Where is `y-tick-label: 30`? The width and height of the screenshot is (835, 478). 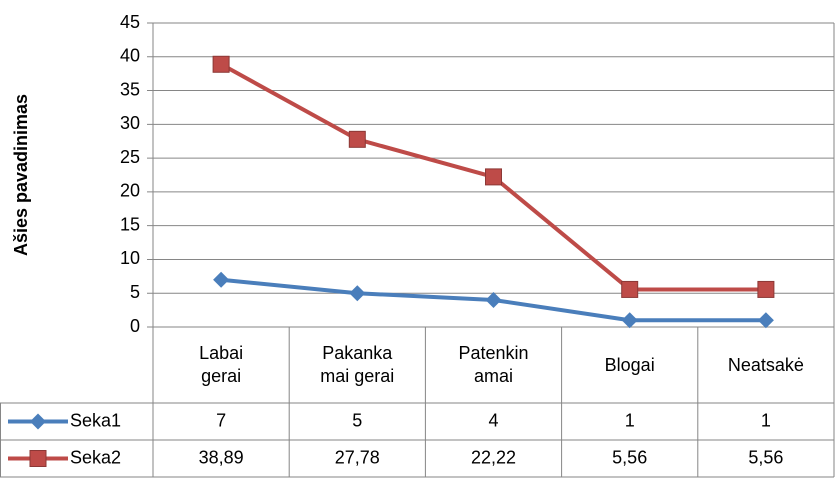
y-tick-label: 30 is located at coordinates (130, 123).